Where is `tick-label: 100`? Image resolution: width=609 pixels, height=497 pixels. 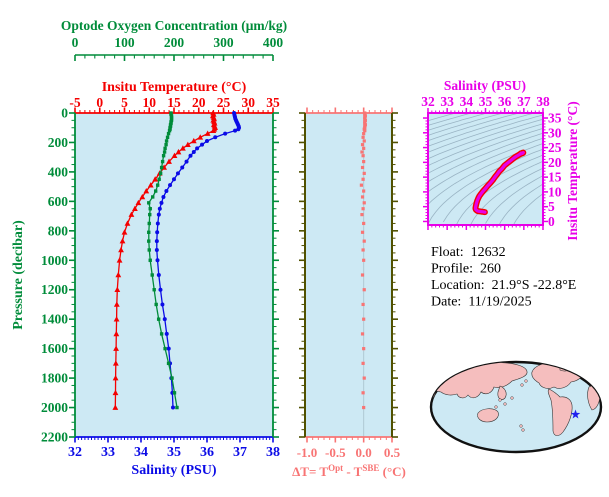
tick-label: 100 is located at coordinates (124, 42).